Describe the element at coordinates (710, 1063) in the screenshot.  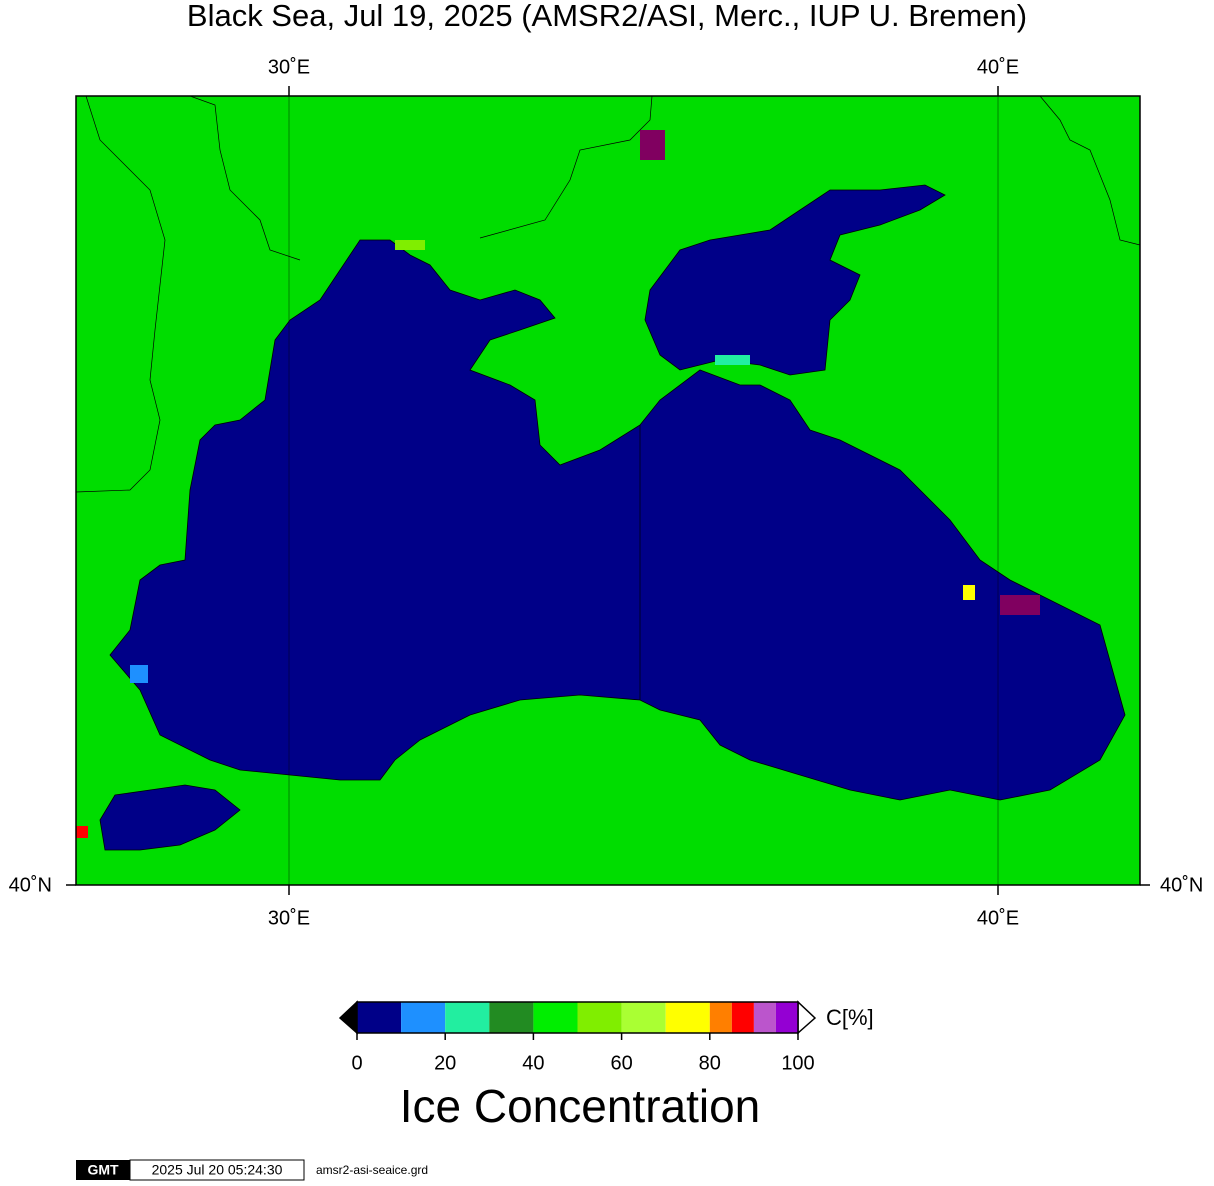
I see `colorbar-tick-label: 80` at that location.